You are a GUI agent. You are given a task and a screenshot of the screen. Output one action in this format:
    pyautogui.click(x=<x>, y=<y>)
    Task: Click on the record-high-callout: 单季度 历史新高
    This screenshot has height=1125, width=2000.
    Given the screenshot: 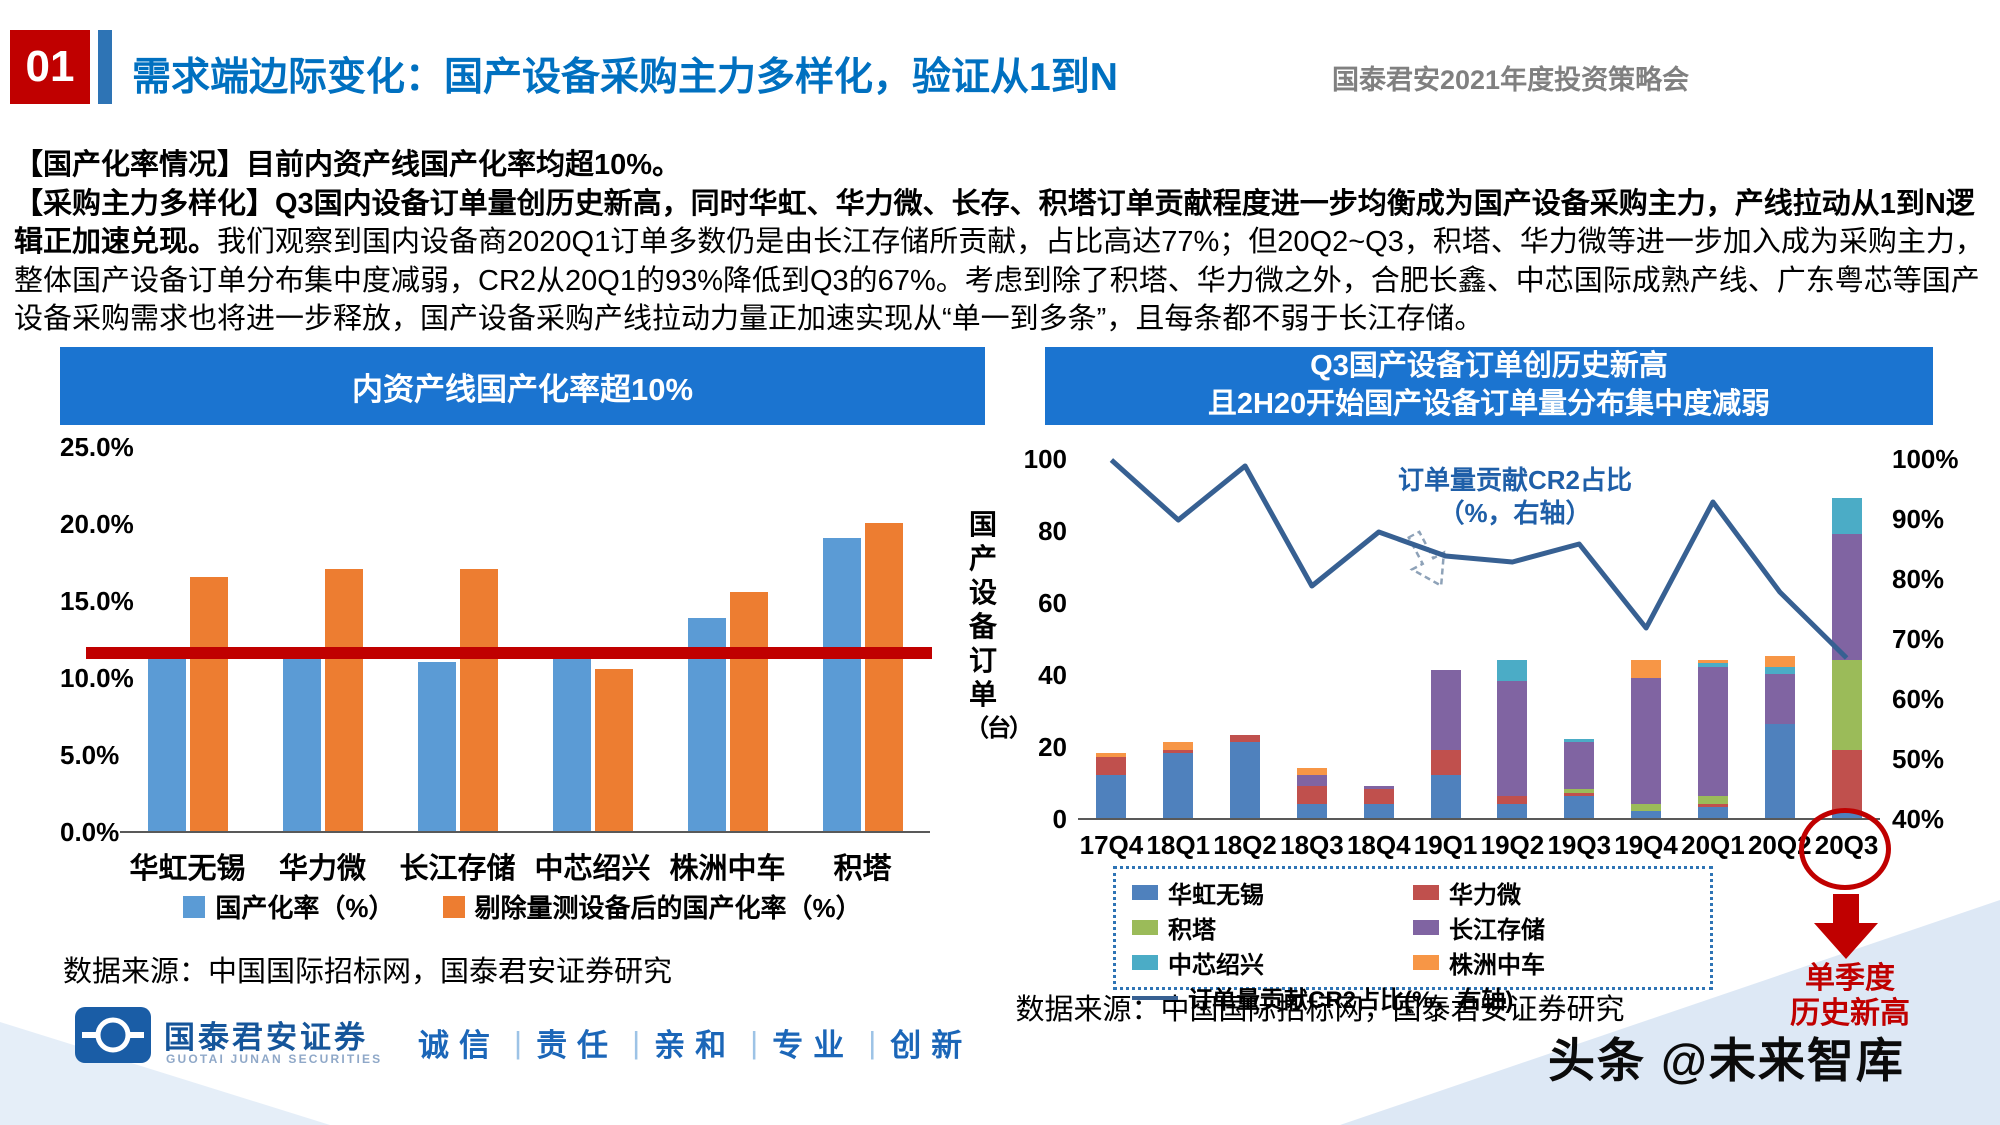 What is the action you would take?
    pyautogui.click(x=1850, y=996)
    